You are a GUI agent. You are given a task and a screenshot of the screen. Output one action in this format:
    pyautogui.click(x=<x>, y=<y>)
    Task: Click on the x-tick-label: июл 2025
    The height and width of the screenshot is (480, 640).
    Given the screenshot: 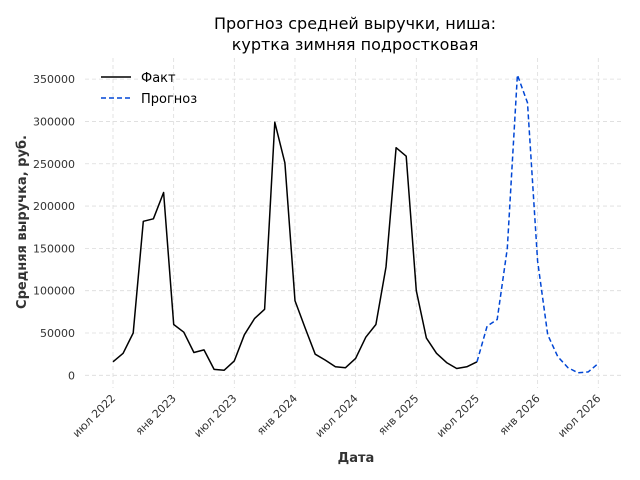 What is the action you would take?
    pyautogui.click(x=458, y=416)
    